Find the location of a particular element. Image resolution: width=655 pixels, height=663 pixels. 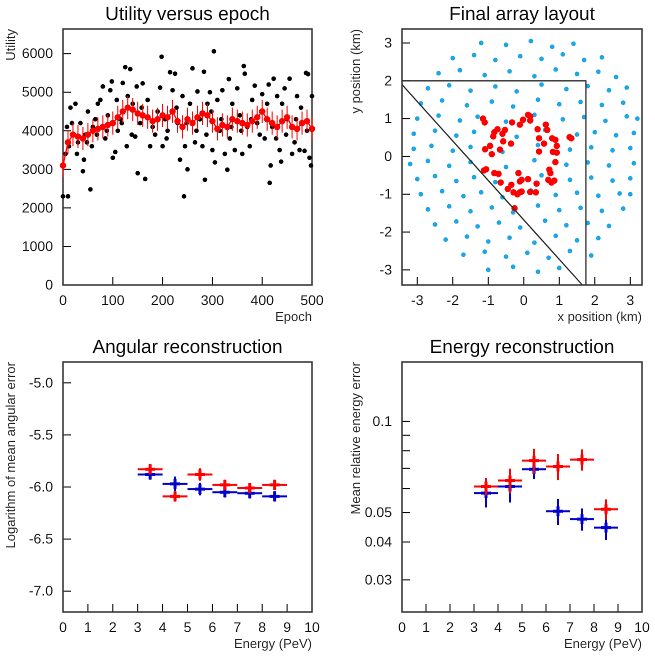

y-tick-label: 4000 is located at coordinates (38, 130).